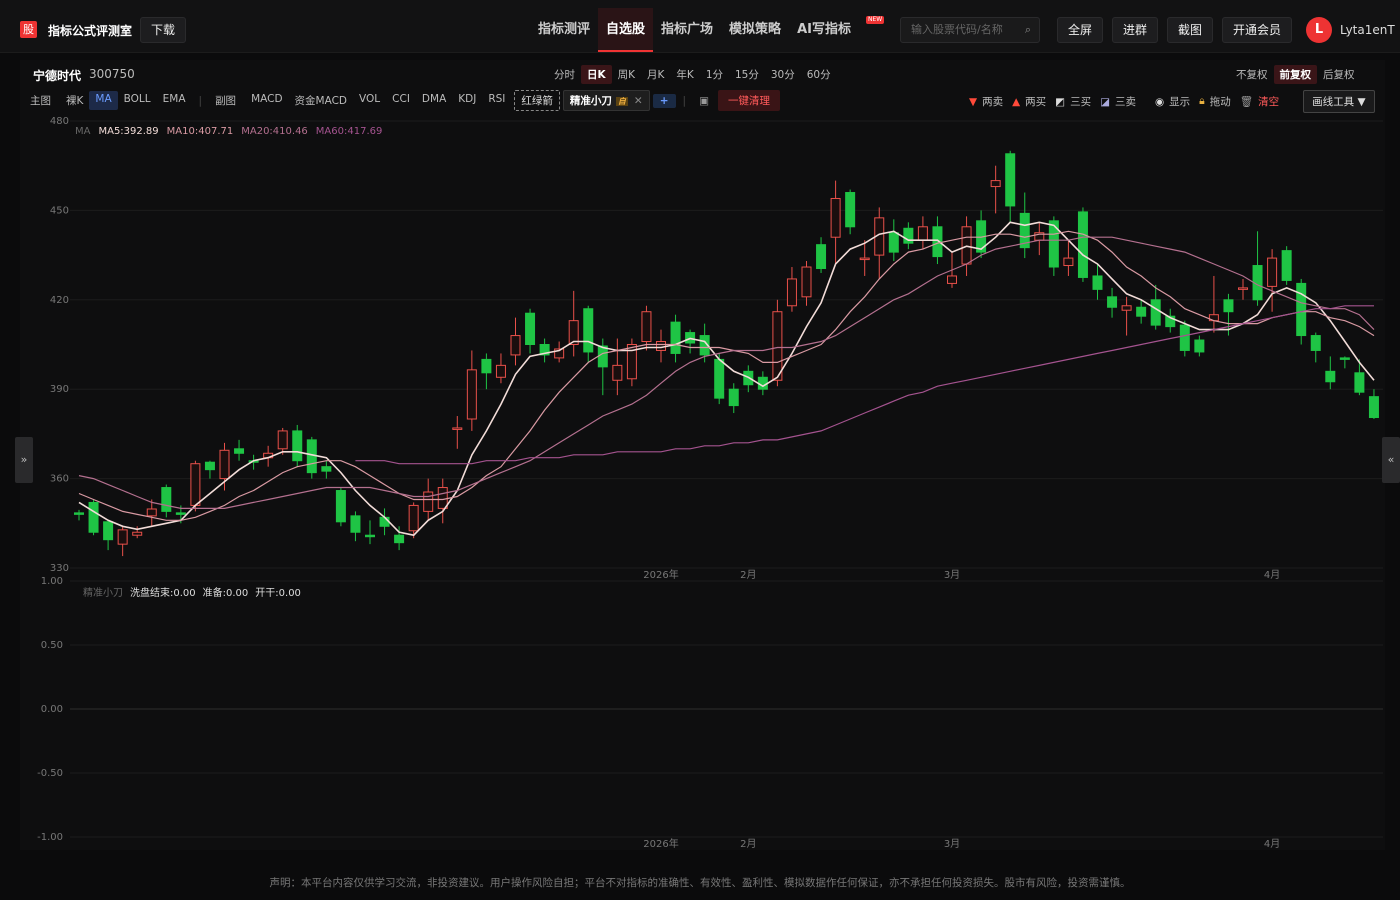  I want to click on y-tick-label: 480, so click(59, 121).